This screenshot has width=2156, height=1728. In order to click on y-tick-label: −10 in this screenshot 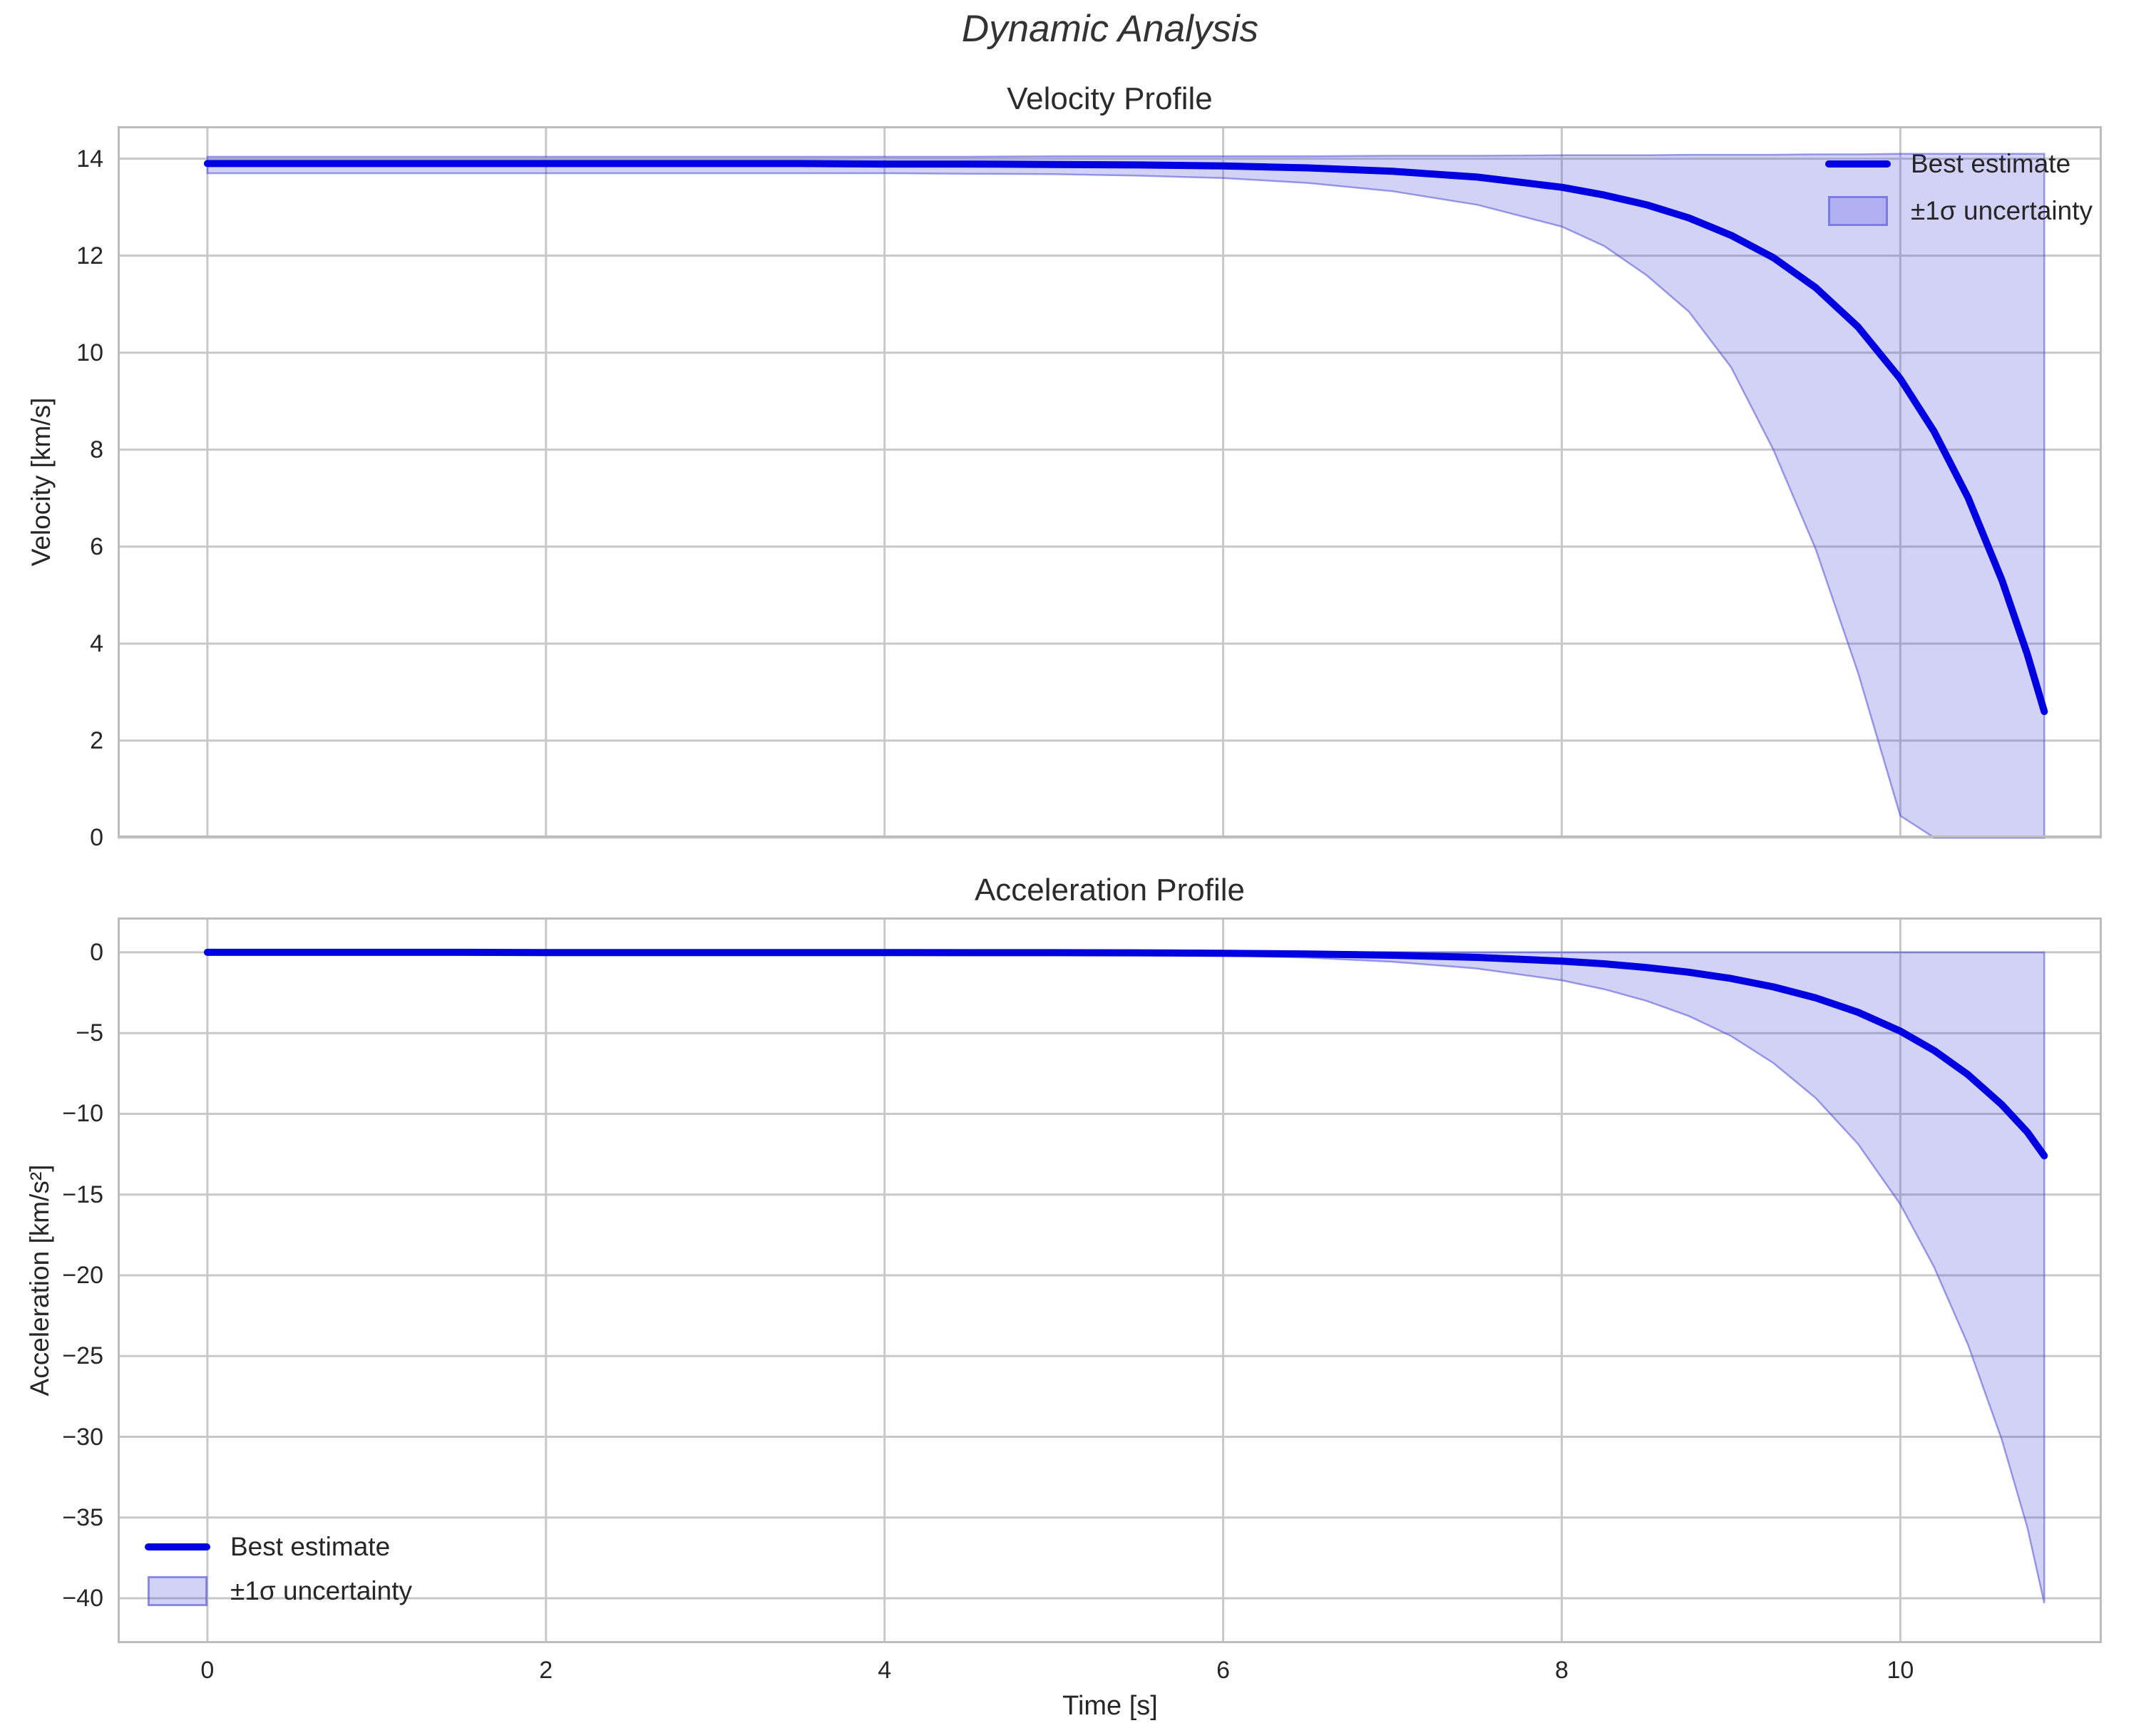, I will do `click(82, 1114)`.